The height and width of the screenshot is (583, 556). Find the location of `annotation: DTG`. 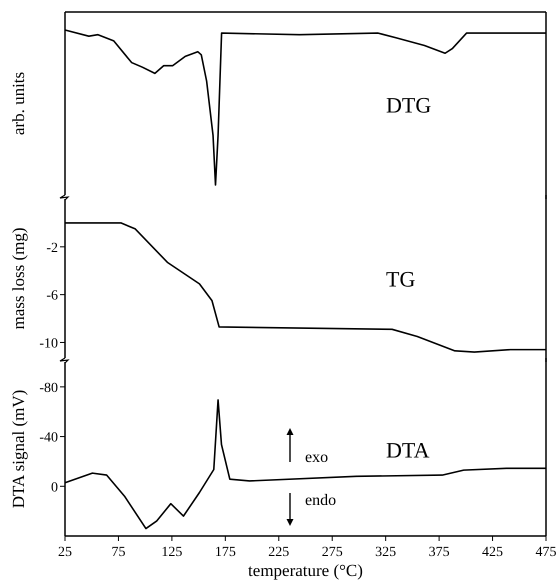

annotation: DTG is located at coordinates (409, 105).